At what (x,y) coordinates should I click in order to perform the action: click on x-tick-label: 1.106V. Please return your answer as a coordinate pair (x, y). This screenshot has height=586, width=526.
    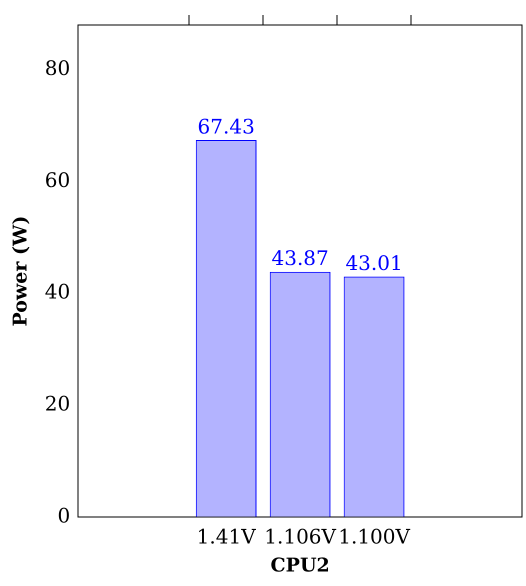
    Looking at the image, I should click on (300, 536).